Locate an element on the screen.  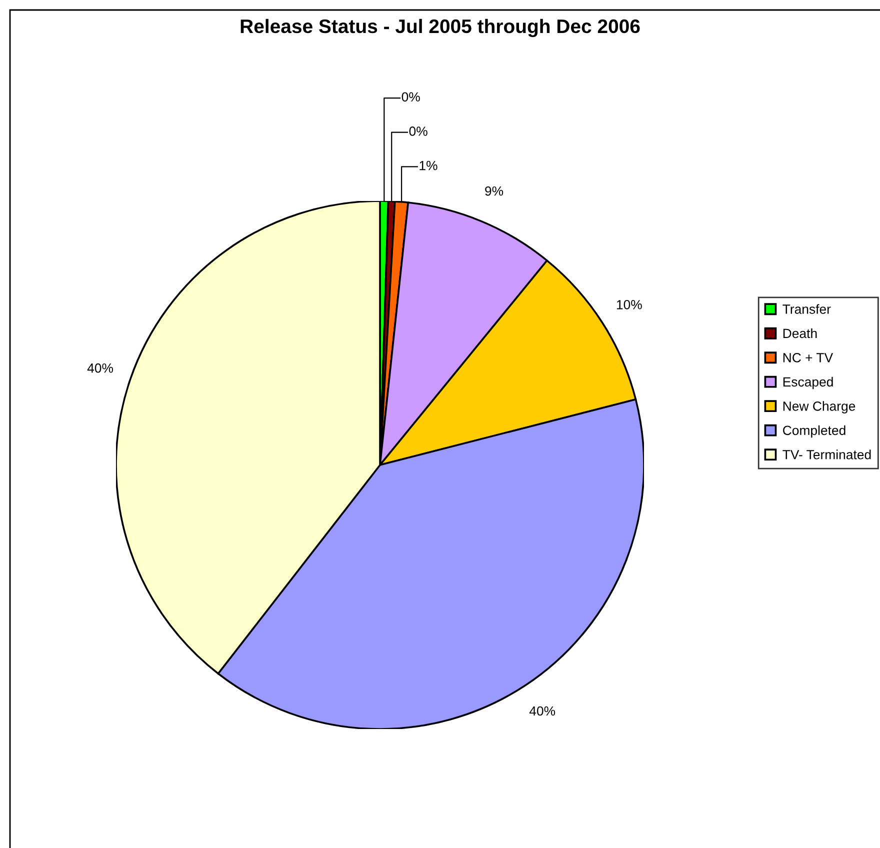
data-label: 10% is located at coordinates (629, 305).